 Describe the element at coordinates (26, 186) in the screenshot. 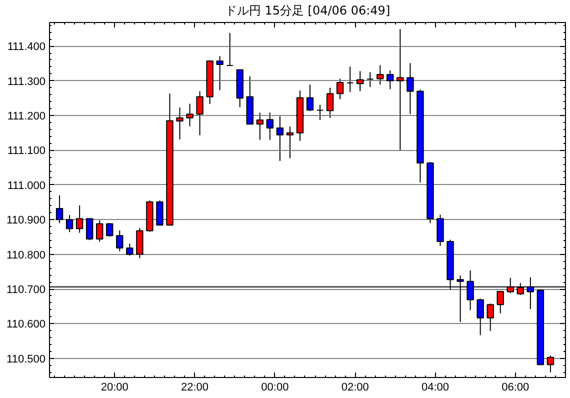

I see `y-tick-label: 111.000` at that location.